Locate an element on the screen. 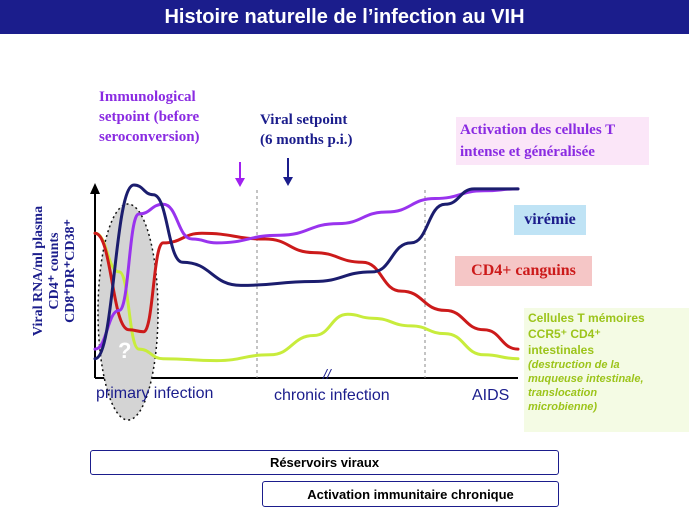 Image resolution: width=689 pixels, height=517 pixels. memory-line-3: intestinales is located at coordinates (561, 350).